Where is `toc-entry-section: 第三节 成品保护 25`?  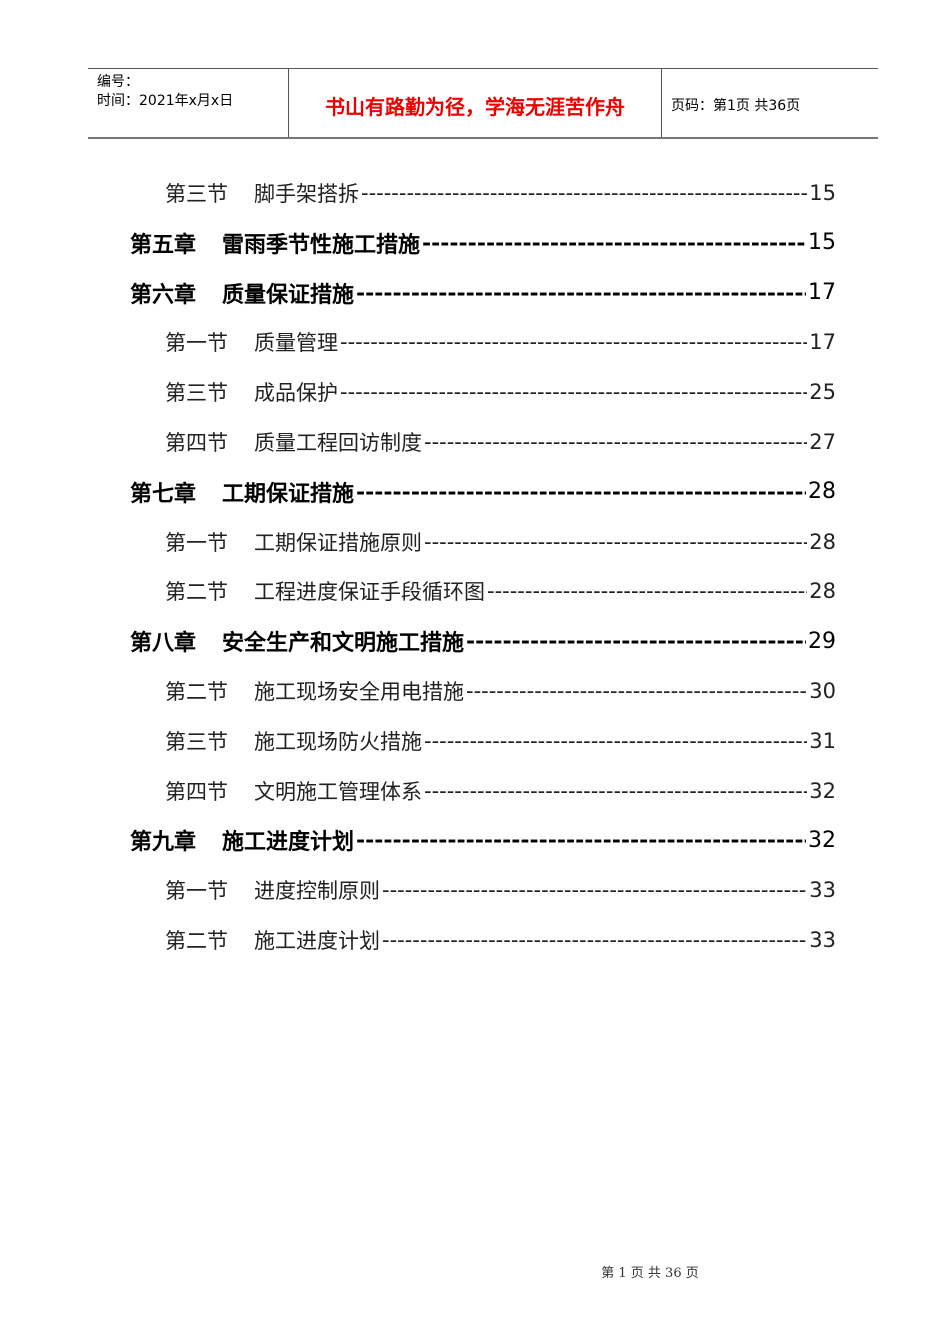
toc-entry-section: 第三节 成品保护 25 is located at coordinates (500, 392).